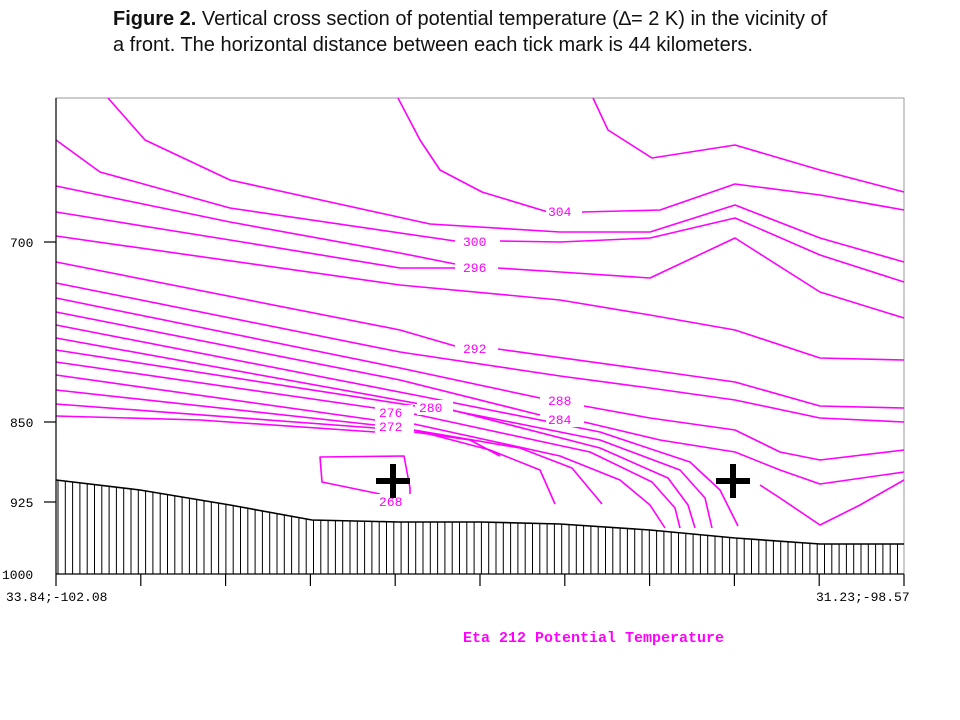  Describe the element at coordinates (29, 340) in the screenshot. I see `y-axis: 700 850 925 1000` at that location.